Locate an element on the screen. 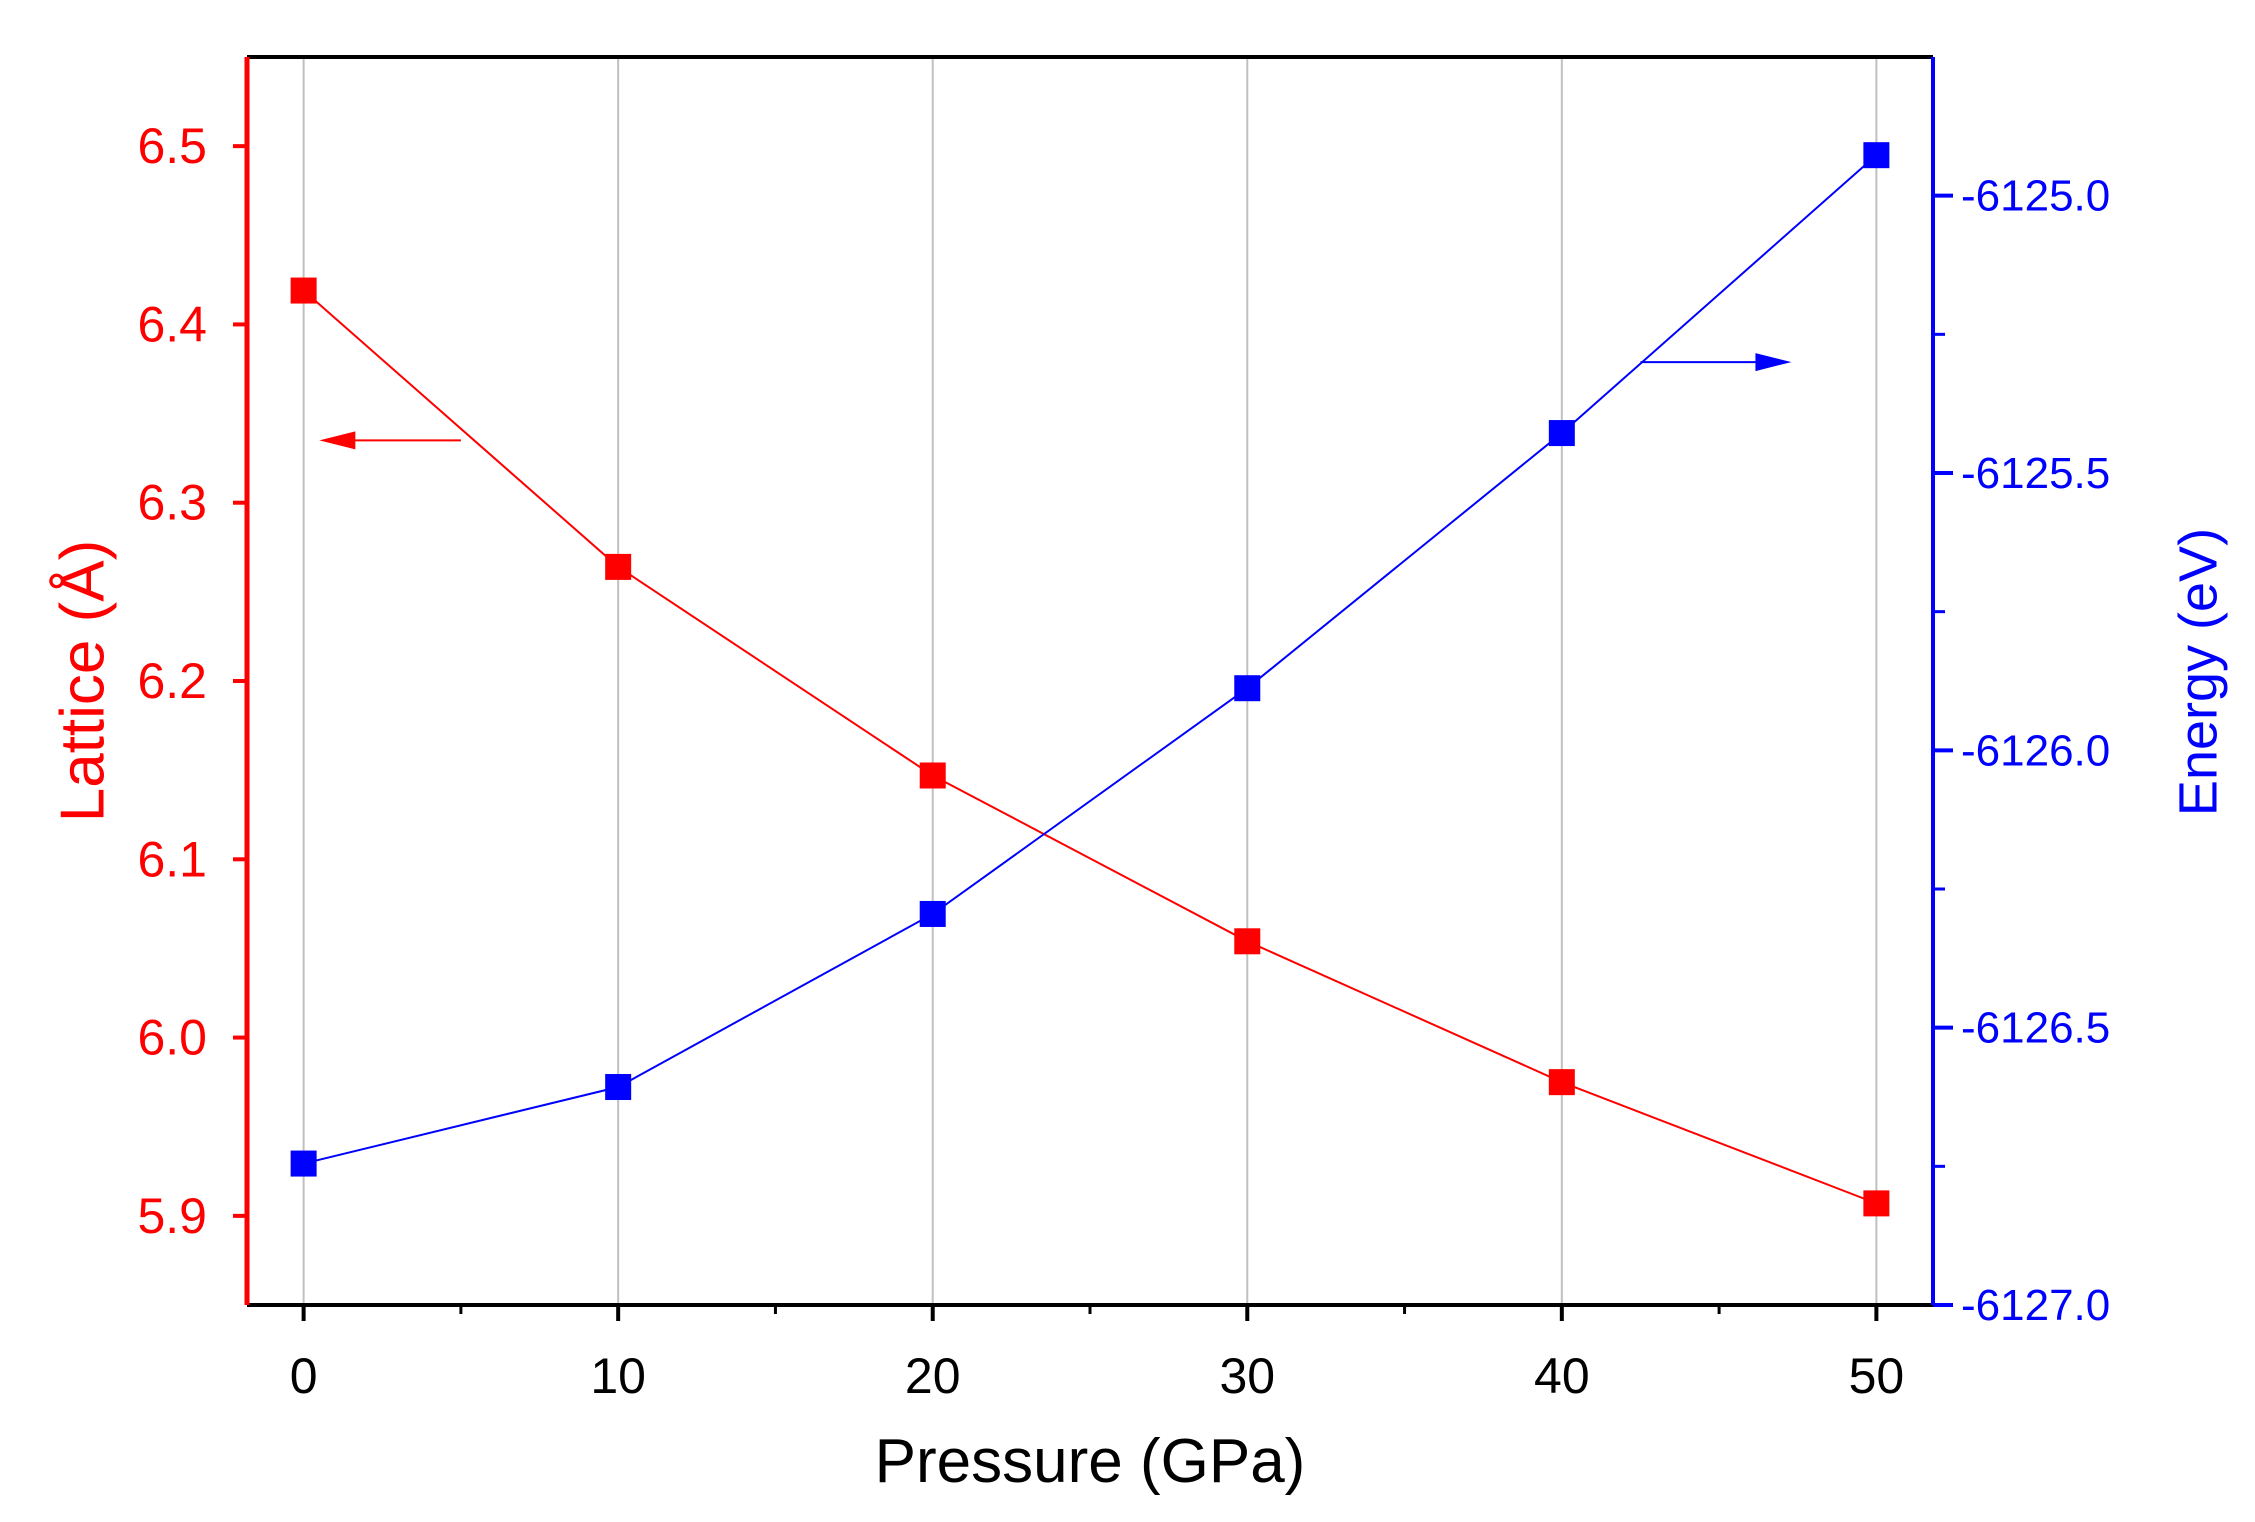 The height and width of the screenshot is (1522, 2255). right-tick-label: -6125.0 is located at coordinates (2035, 196).